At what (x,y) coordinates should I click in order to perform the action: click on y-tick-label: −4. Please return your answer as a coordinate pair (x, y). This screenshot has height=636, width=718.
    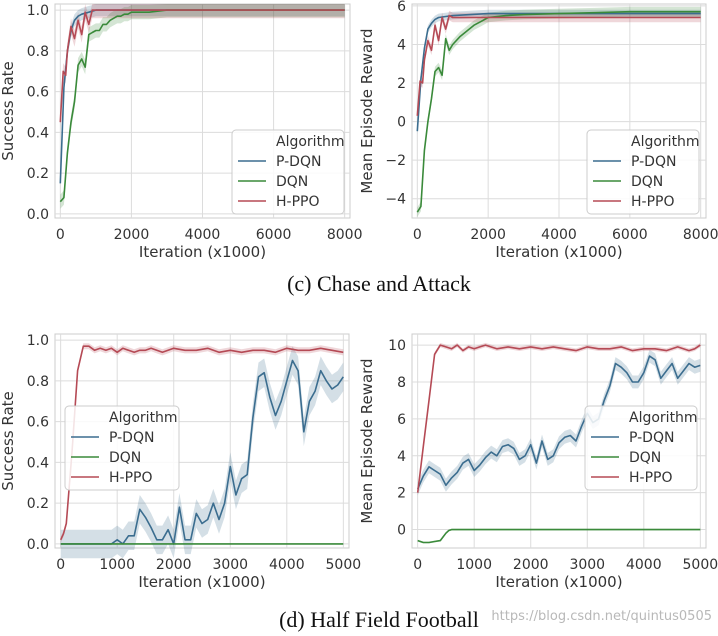
    Looking at the image, I should click on (395, 200).